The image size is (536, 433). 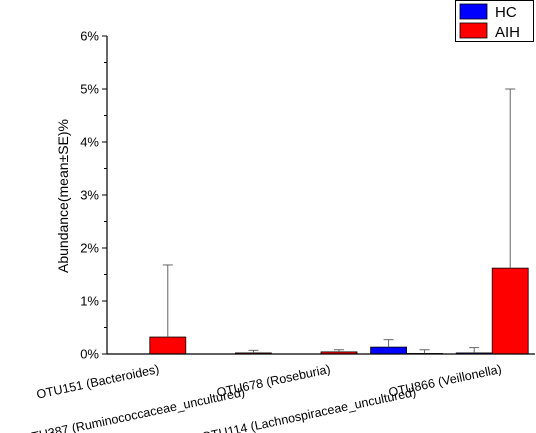 What do you see at coordinates (339, 311) in the screenshot?
I see `bars-layer` at bounding box center [339, 311].